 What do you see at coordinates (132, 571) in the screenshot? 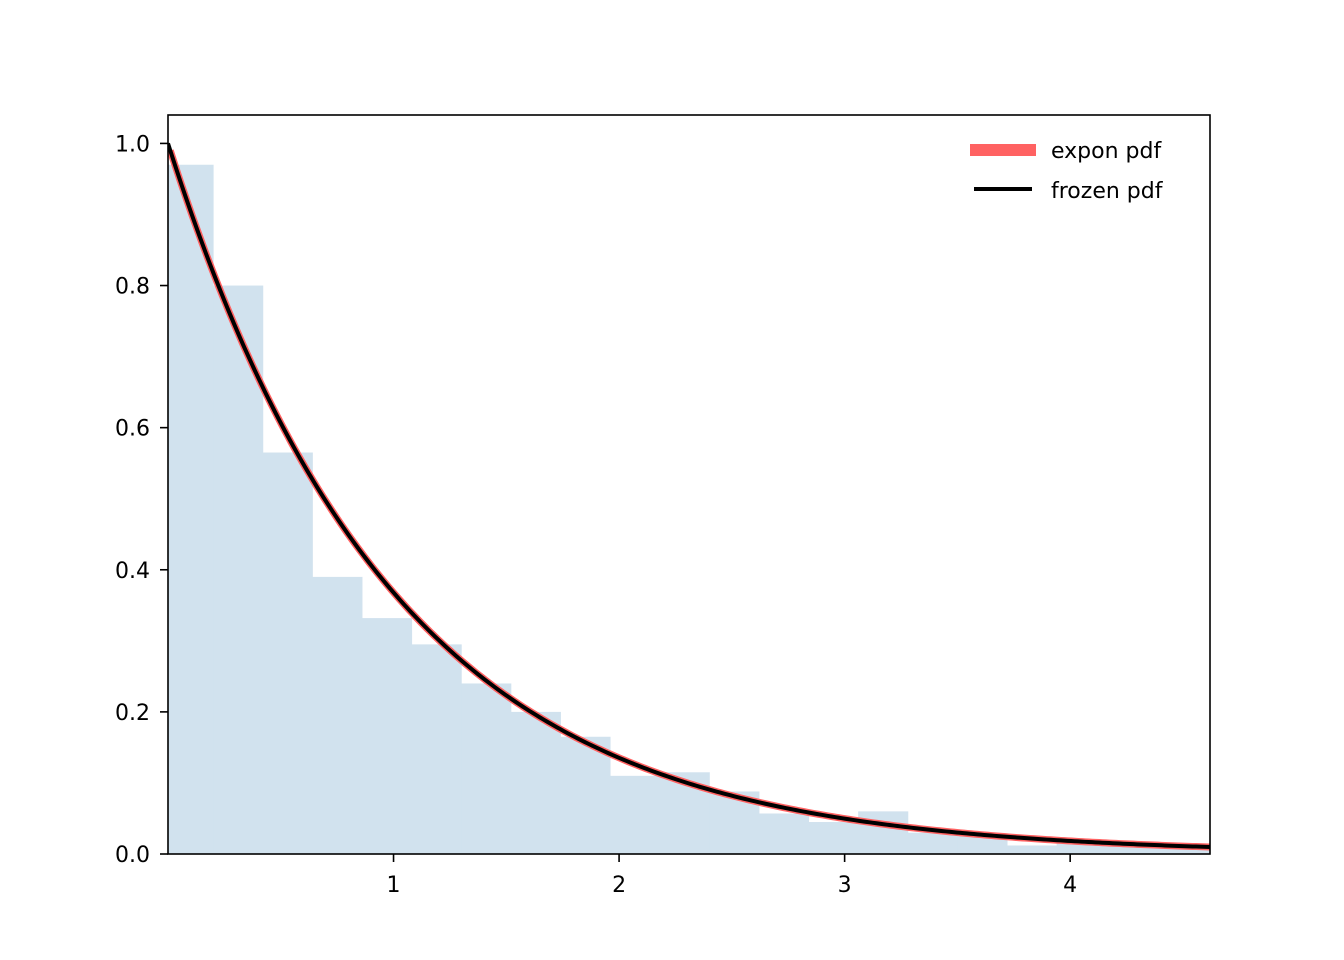
I see `y-tick-label: 0.4` at bounding box center [132, 571].